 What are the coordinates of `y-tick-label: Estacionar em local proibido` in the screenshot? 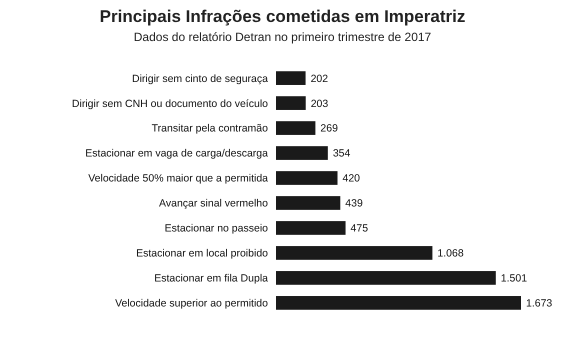 It's located at (202, 254).